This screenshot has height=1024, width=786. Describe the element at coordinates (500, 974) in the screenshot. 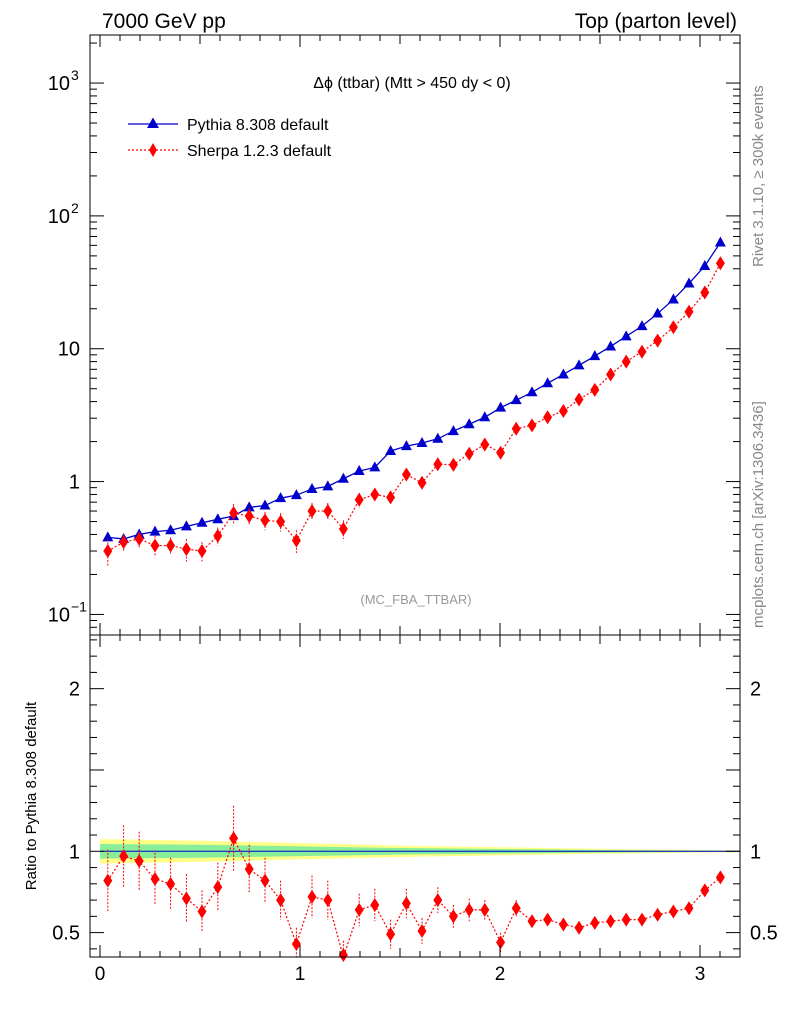

I see `x-tick-label: 2` at that location.